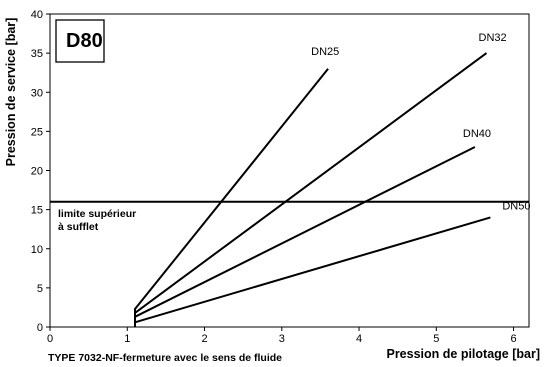 The image size is (544, 367). What do you see at coordinates (463, 354) in the screenshot?
I see `x-axis-title: Pression de pilotage [bar]` at bounding box center [463, 354].